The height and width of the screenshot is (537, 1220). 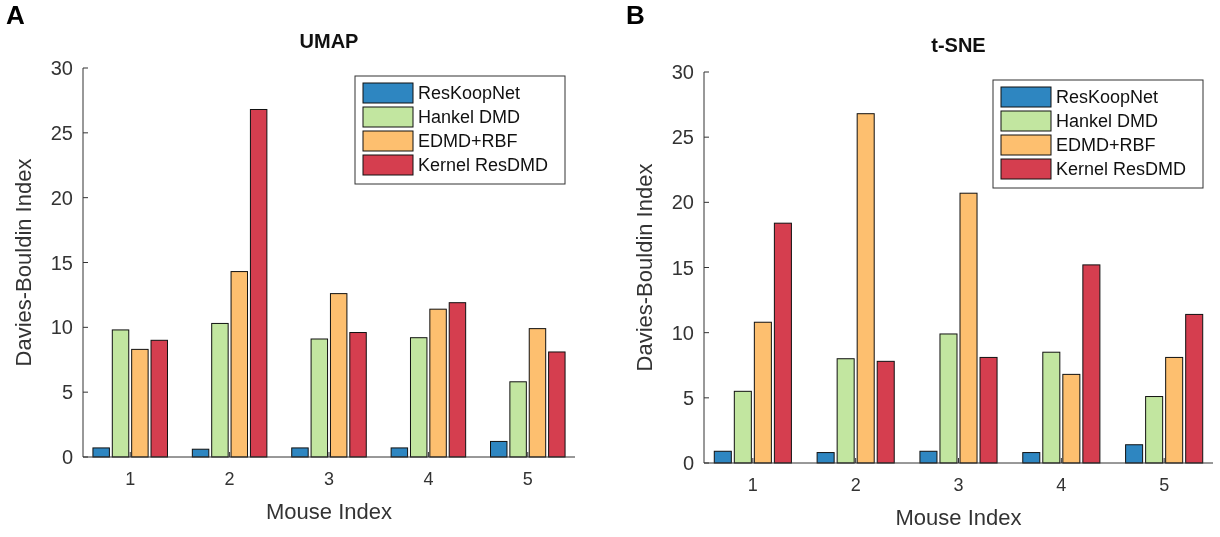 What do you see at coordinates (329, 41) in the screenshot?
I see `chart-title: UMAP` at bounding box center [329, 41].